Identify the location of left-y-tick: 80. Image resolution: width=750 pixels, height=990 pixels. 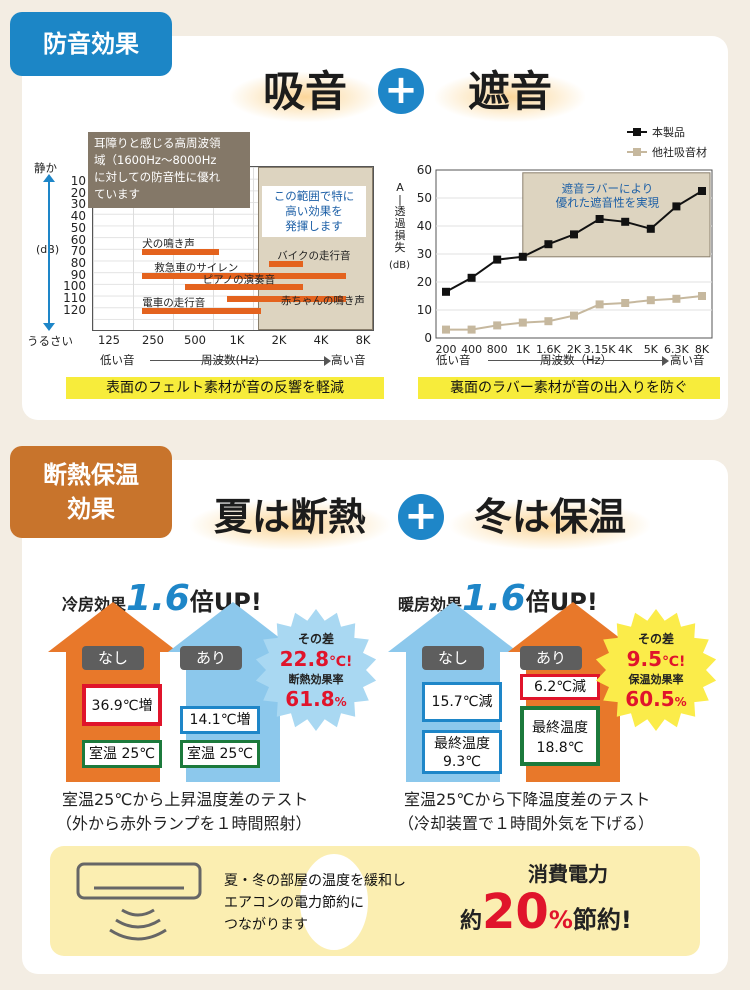
(78, 262).